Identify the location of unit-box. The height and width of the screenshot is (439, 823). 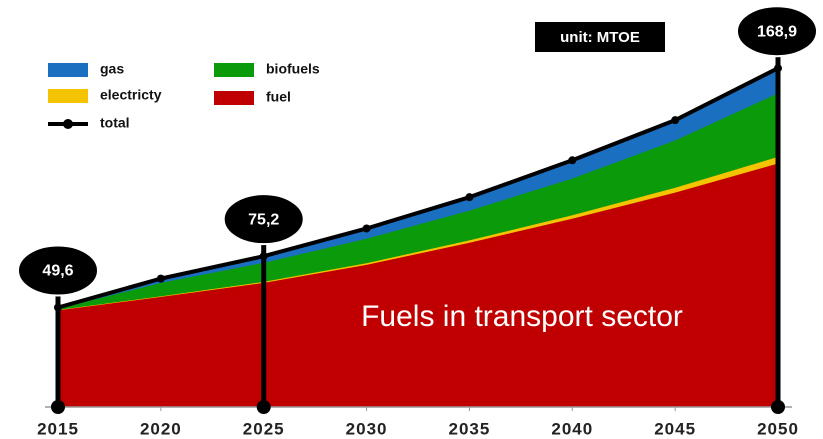
(600, 37).